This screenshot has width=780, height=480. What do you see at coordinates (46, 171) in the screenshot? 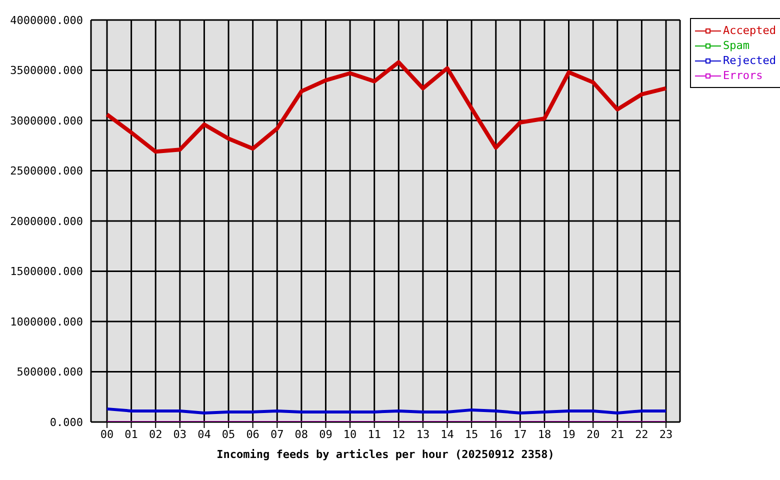
I see `y-tick-label: 2500000.000` at bounding box center [46, 171].